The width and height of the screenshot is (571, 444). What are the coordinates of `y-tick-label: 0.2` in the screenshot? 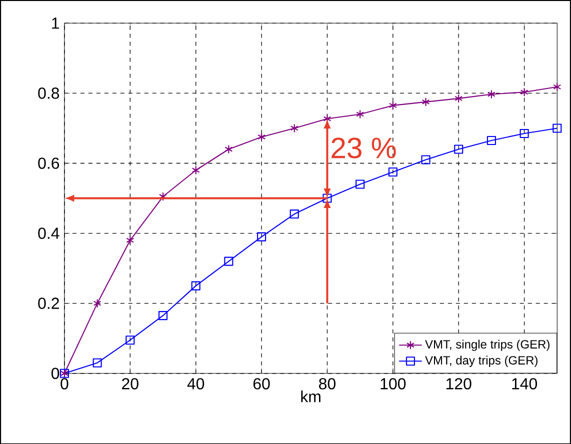 It's located at (48, 303).